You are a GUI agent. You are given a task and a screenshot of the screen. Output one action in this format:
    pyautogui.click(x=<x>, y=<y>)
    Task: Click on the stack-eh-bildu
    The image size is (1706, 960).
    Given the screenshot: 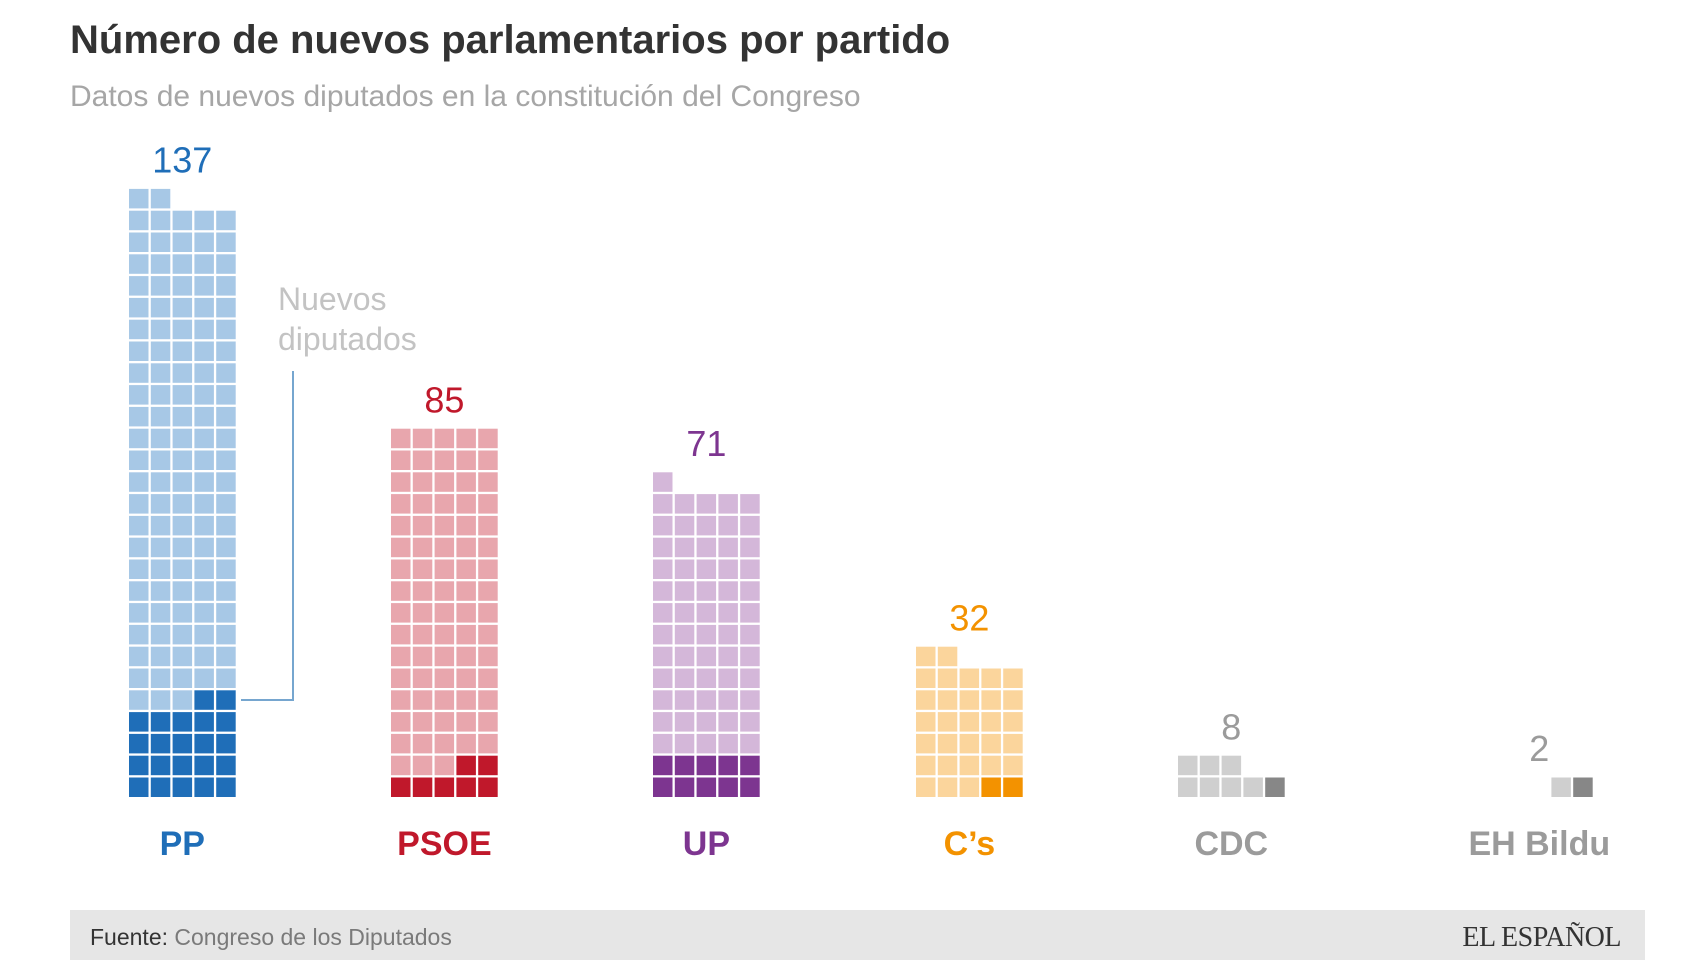 What is the action you would take?
    pyautogui.click(x=1572, y=787)
    